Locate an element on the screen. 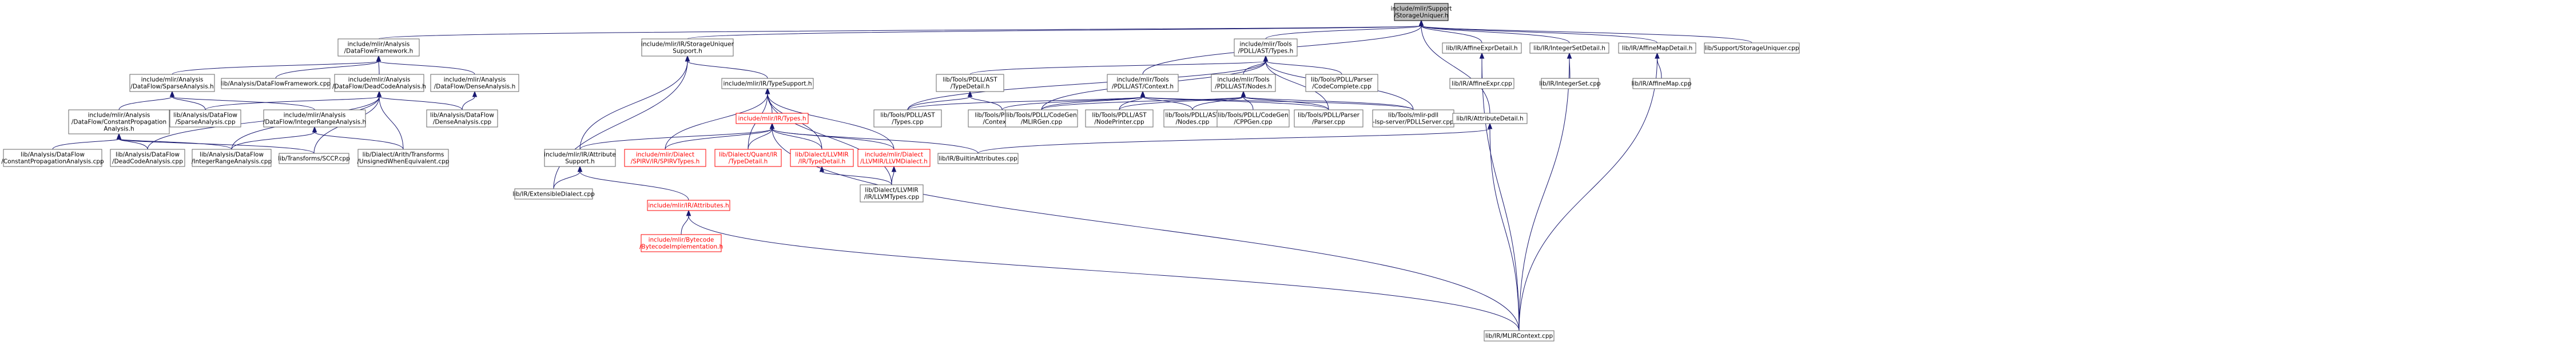  node-llvm-types-cpp: lib/Dialect/LLVMIR/IR/LLVMTypes.cpp is located at coordinates (892, 193).